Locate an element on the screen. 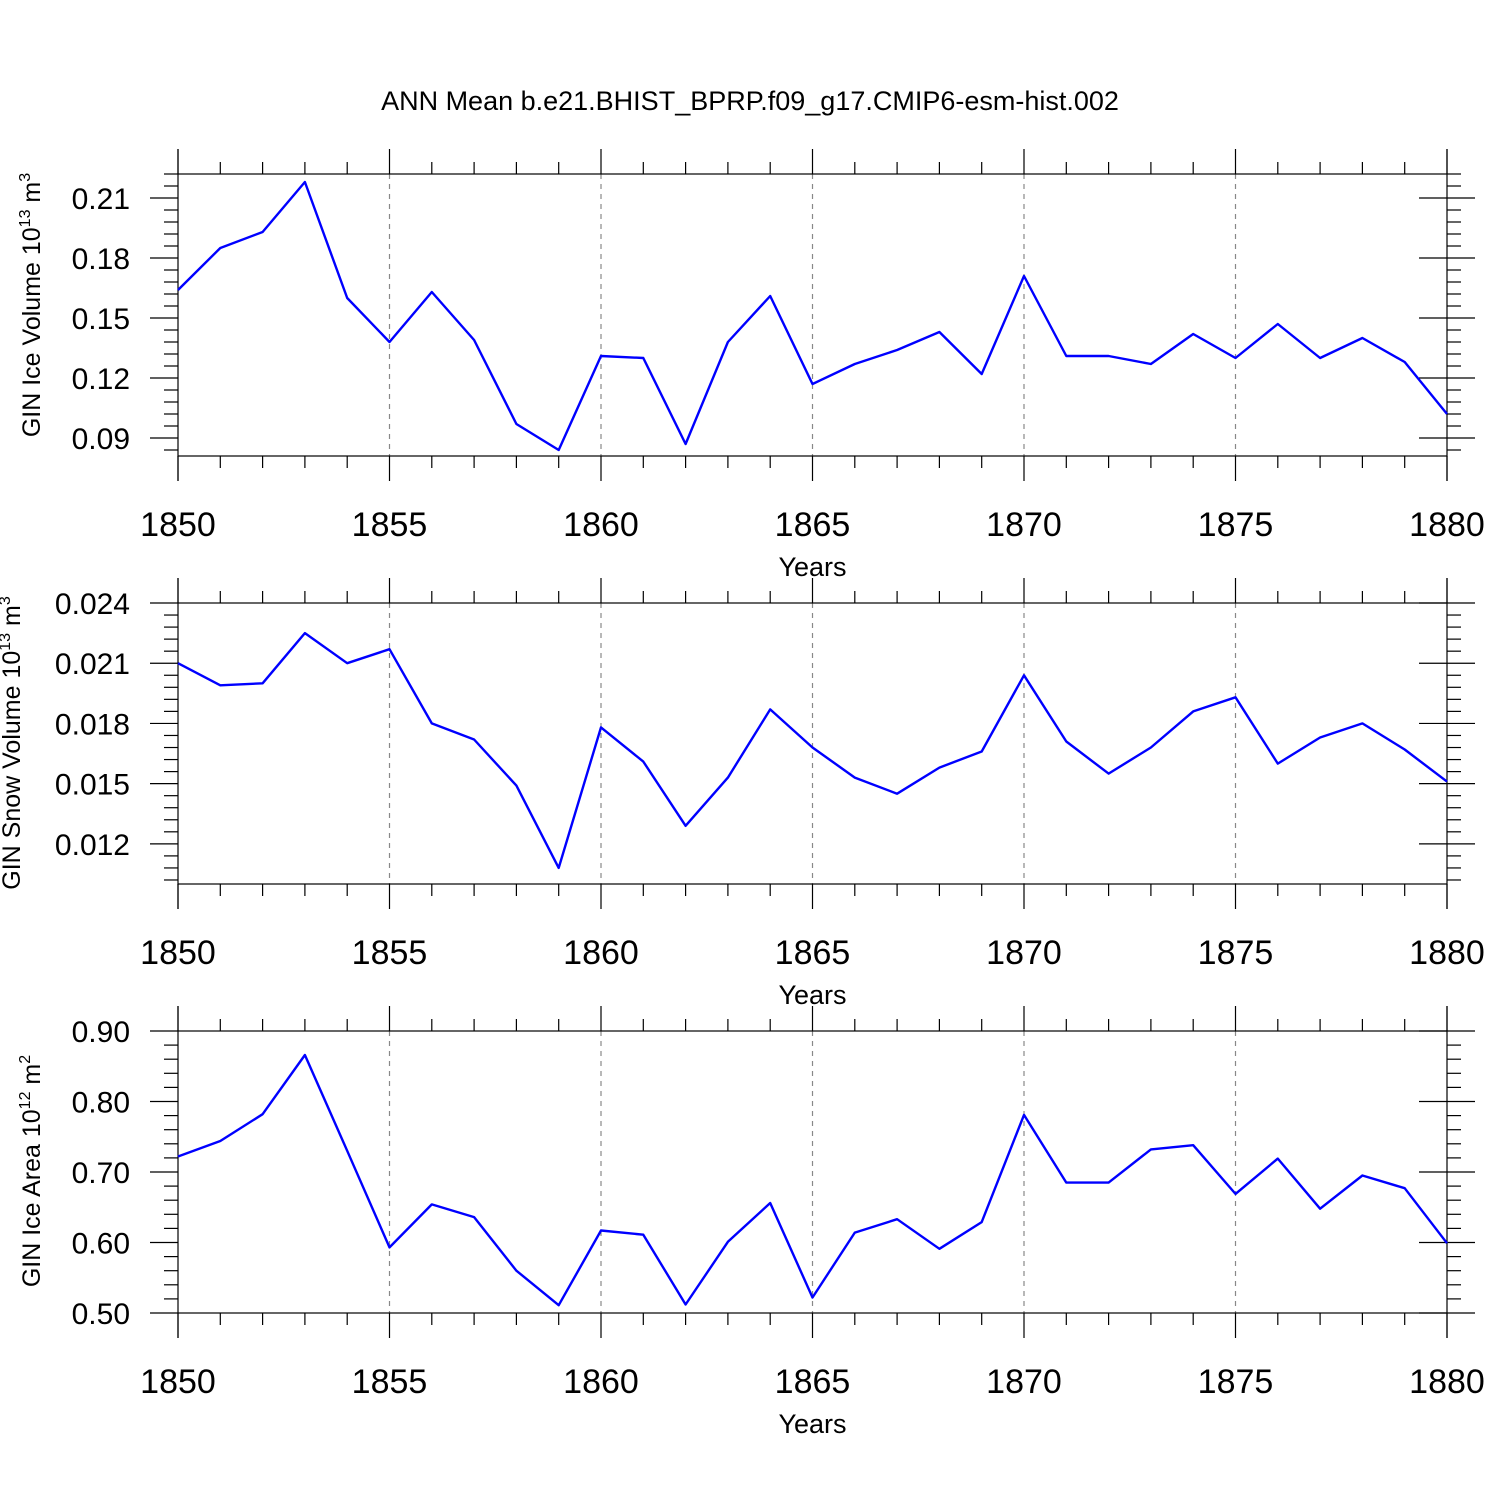 This screenshot has height=1500, width=1500. y-tick-label: 0.70 is located at coordinates (101, 1173).